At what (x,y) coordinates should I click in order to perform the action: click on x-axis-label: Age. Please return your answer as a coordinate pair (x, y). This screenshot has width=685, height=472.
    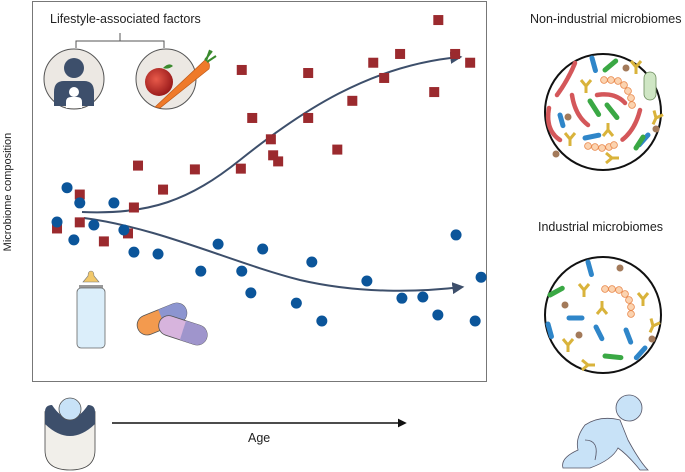
    Looking at the image, I should click on (259, 438).